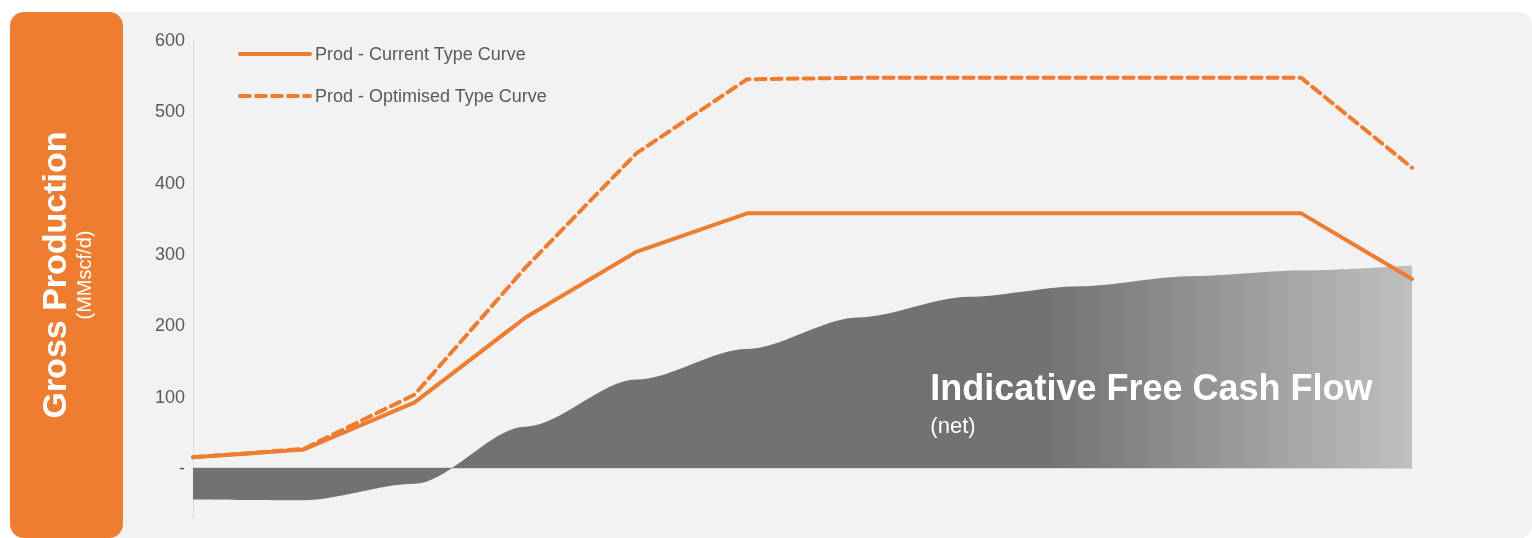 Image resolution: width=1532 pixels, height=538 pixels. Describe the element at coordinates (169, 396) in the screenshot. I see `y-tick-label: 100` at that location.